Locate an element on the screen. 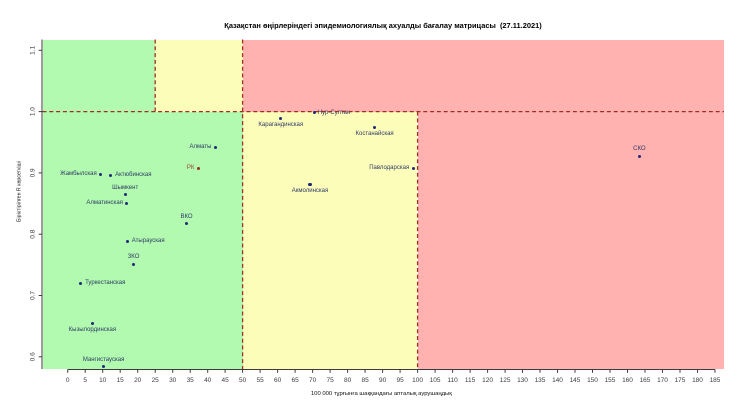 This screenshot has height=416, width=740. svg-text: 0.6 is located at coordinates (33, 356).